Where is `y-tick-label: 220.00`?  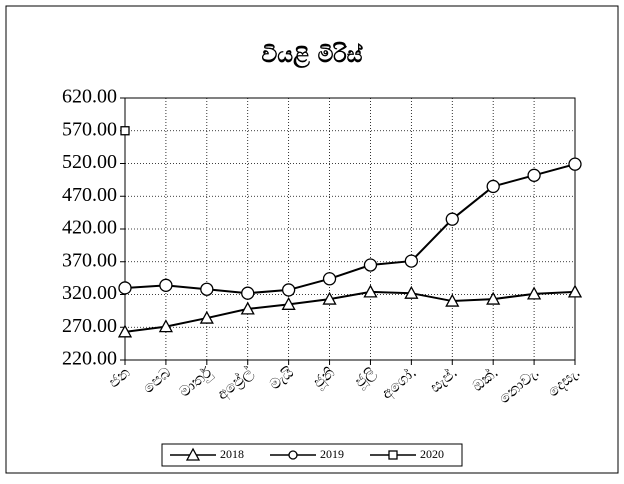 y-tick-label: 220.00 is located at coordinates (89, 359).